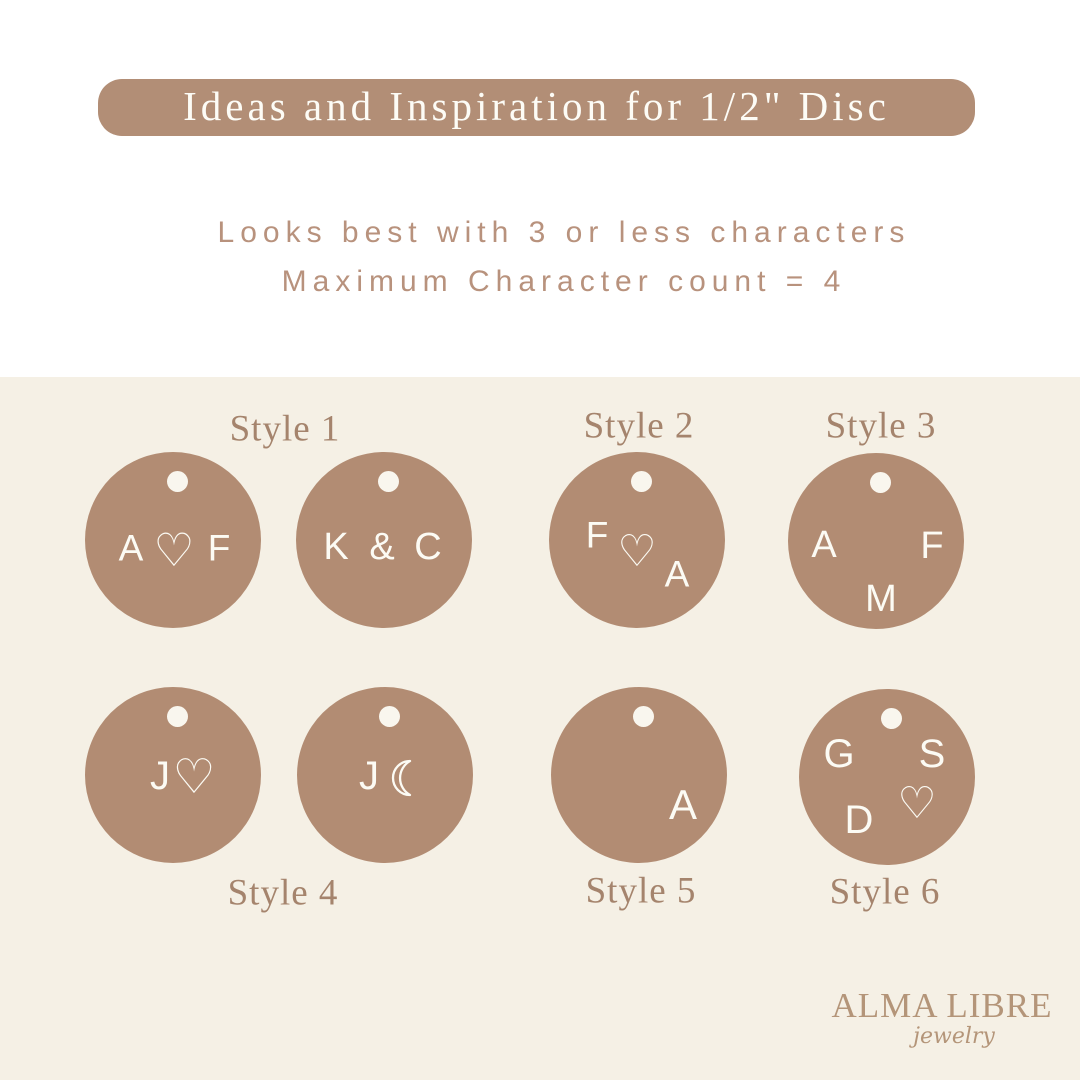  I want to click on style-5-disc: A, so click(639, 775).